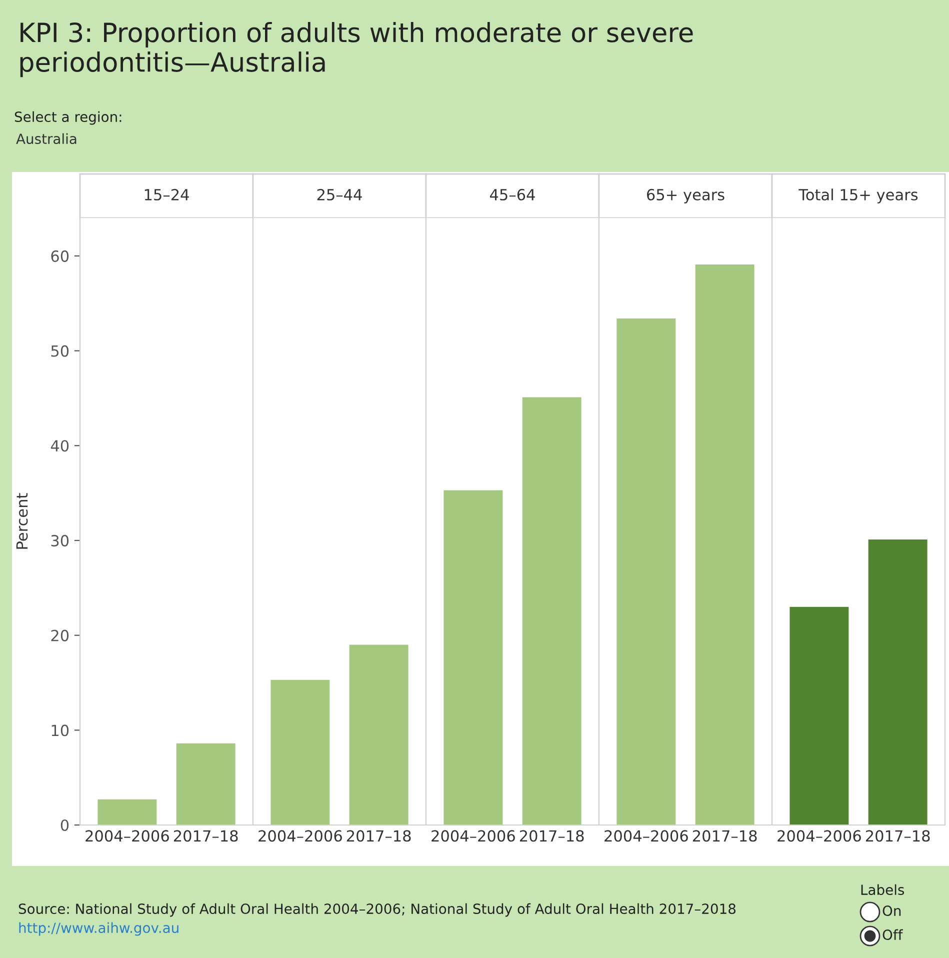 The width and height of the screenshot is (949, 958). What do you see at coordinates (892, 934) in the screenshot?
I see `text: Off` at bounding box center [892, 934].